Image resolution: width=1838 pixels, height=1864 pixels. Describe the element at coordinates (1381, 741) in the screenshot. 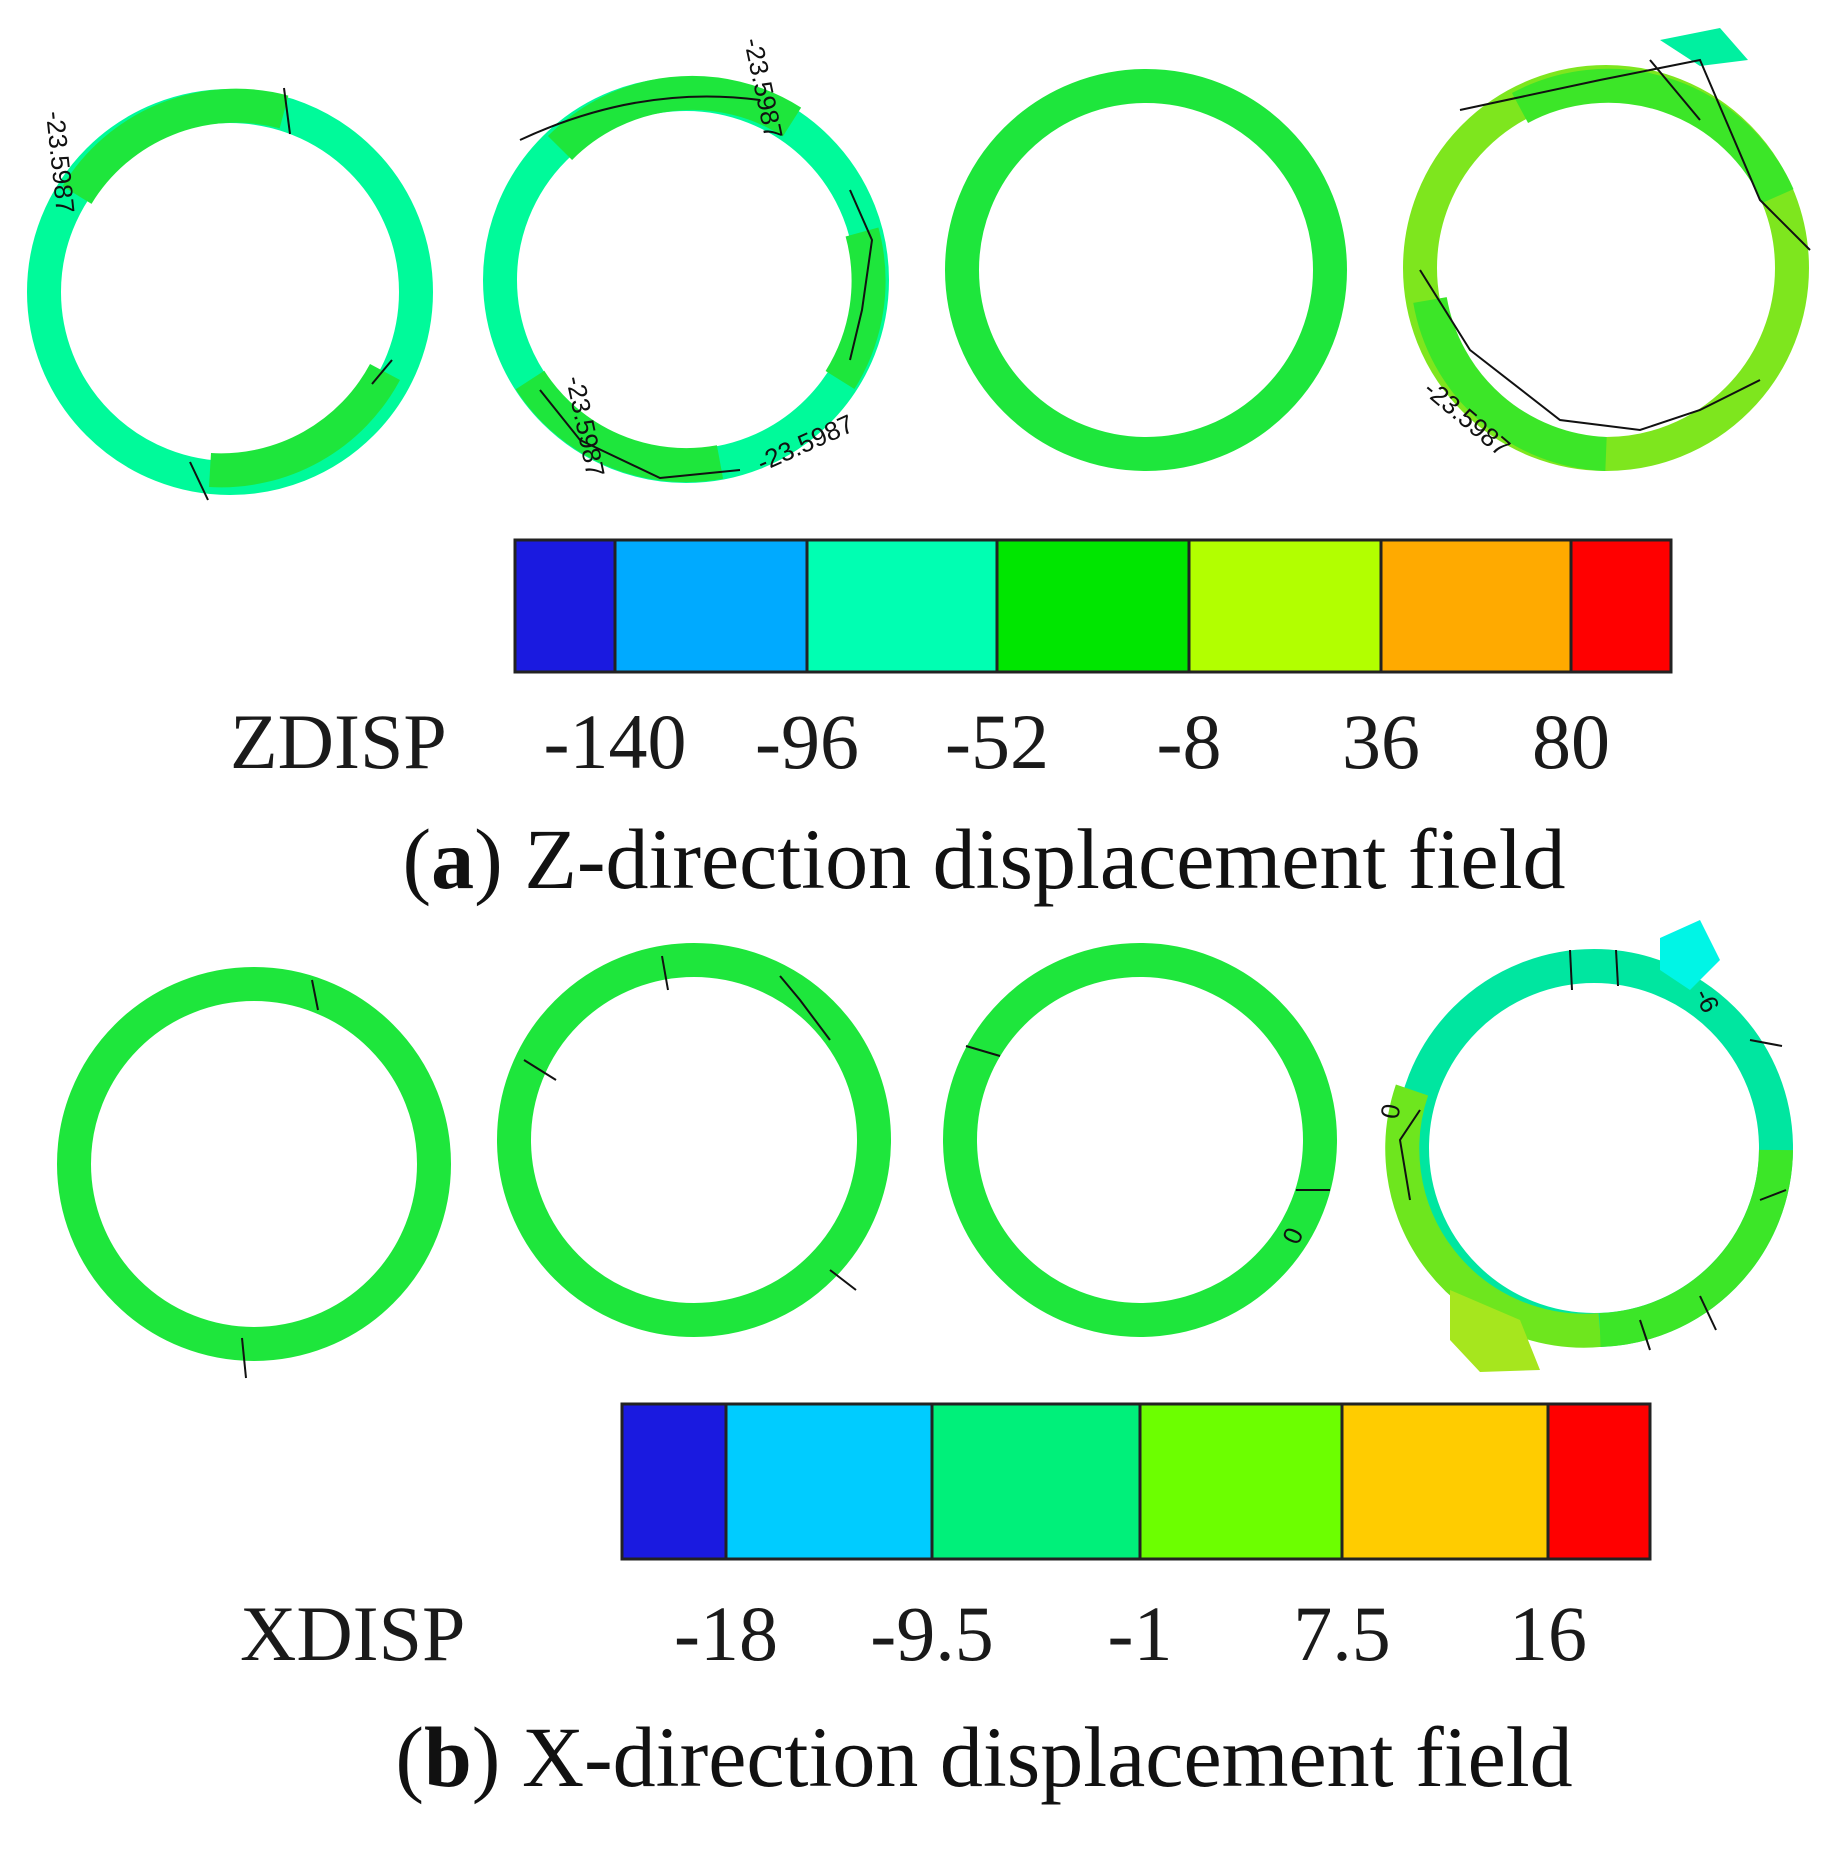

I see `legend-tick-label: 36` at that location.